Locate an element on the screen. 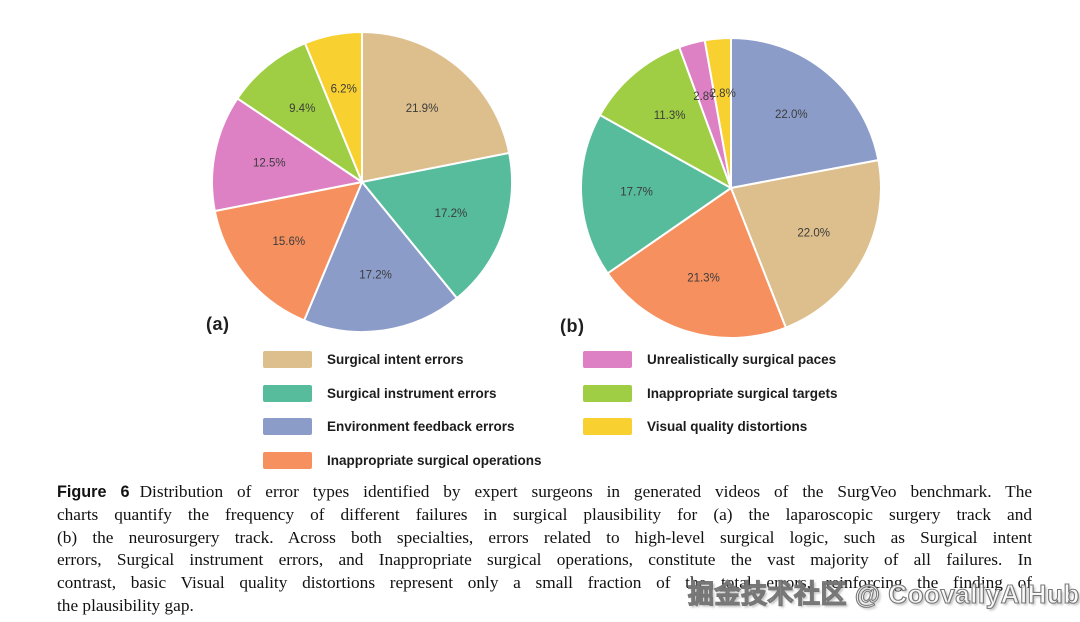  pie-slice-unrealistically-surgical-paces is located at coordinates (287, 155).